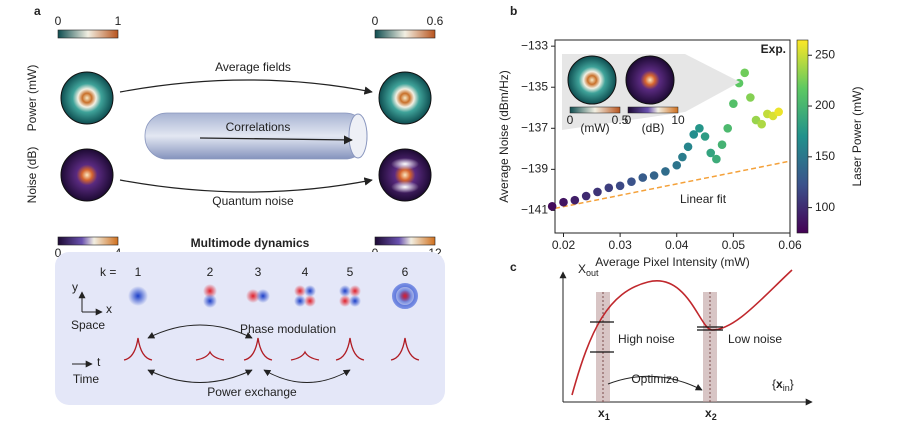 This screenshot has height=435, width=900. I want to click on noise-out-image, so click(405, 175).